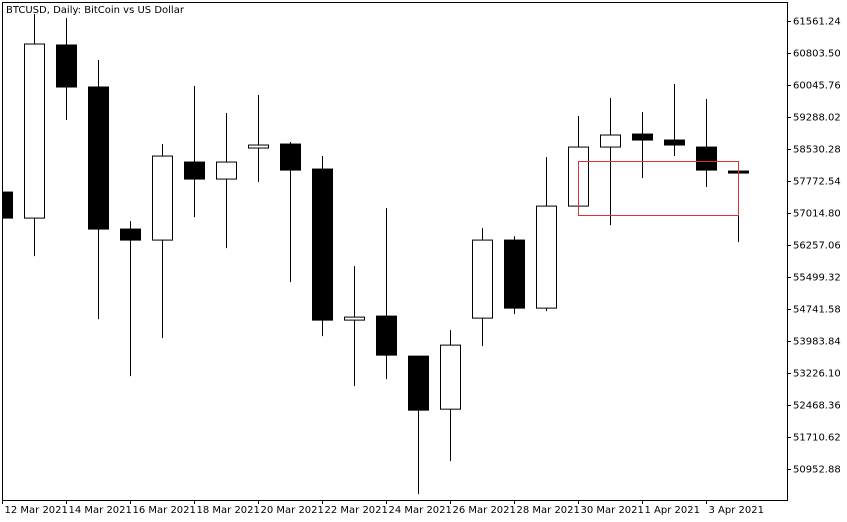  I want to click on x-tick-label: 28 Mar 2021, so click(548, 510).